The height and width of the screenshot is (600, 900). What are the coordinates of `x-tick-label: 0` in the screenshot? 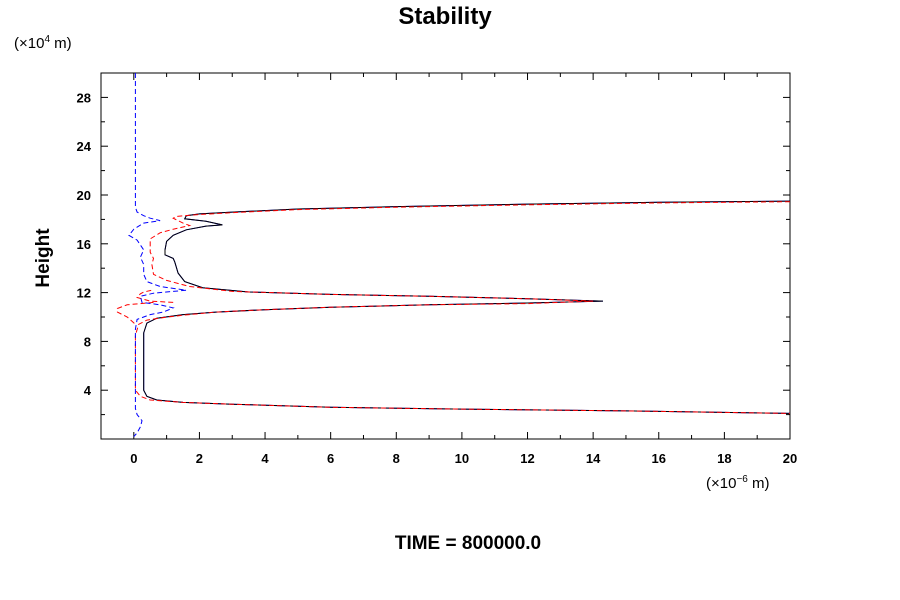 It's located at (133, 458).